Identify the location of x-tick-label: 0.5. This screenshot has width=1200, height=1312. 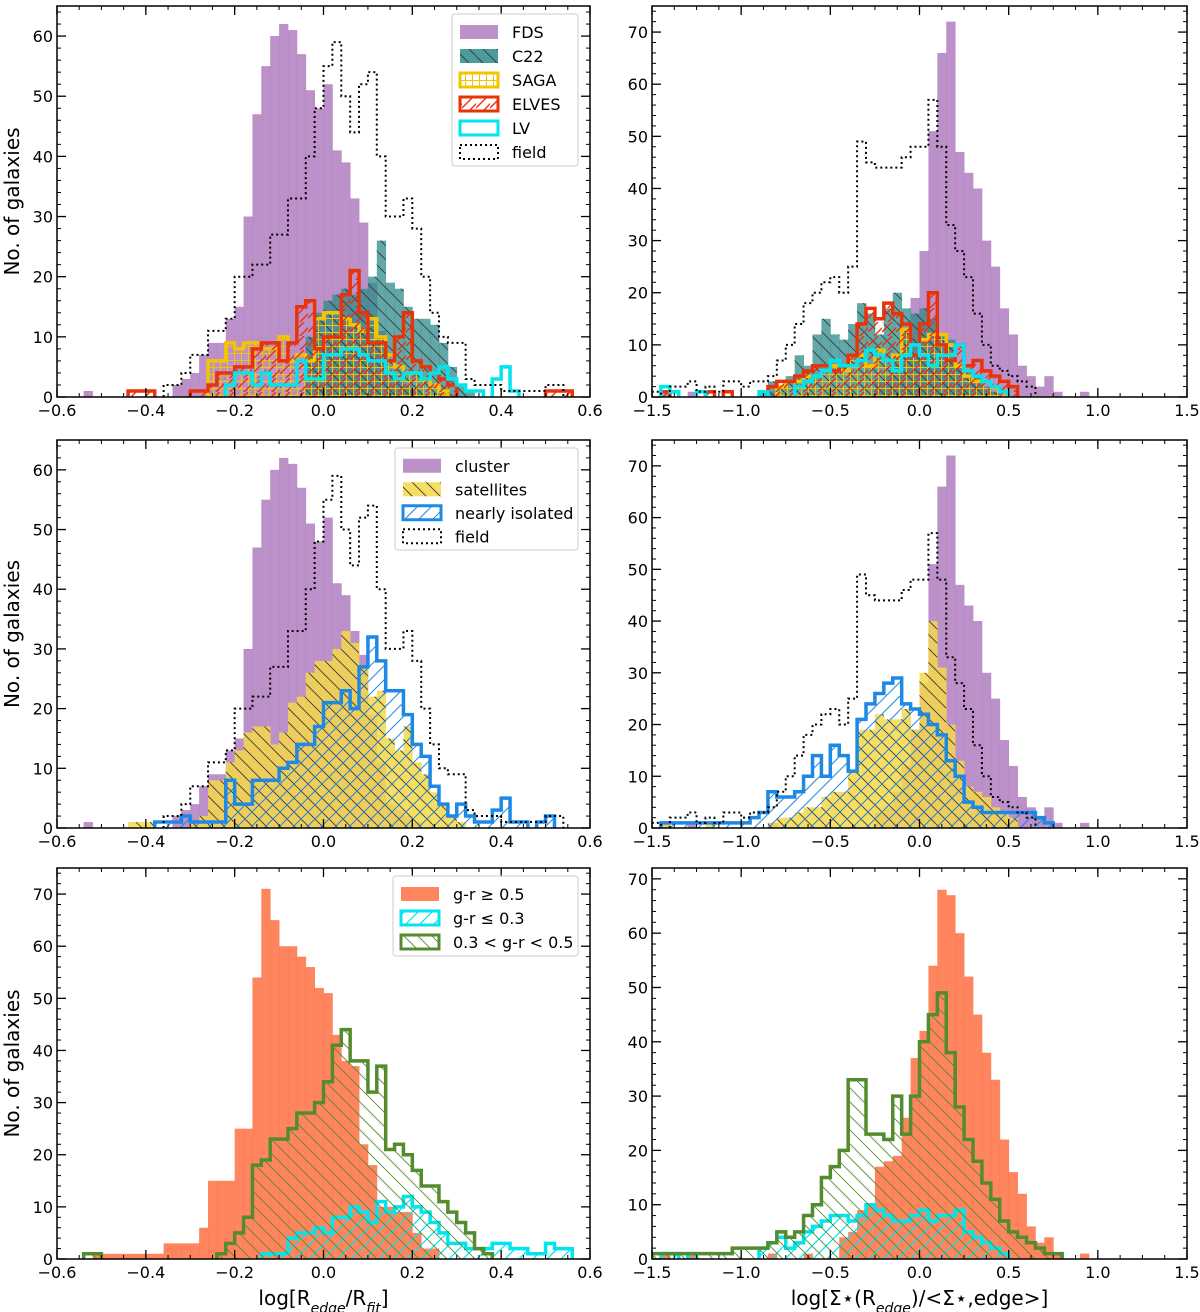
(1008, 410).